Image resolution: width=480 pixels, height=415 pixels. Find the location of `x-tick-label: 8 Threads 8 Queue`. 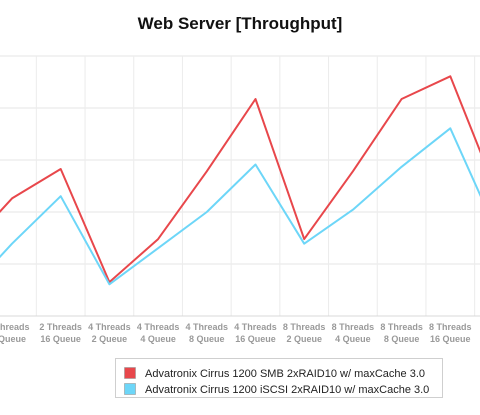

x-tick-label: 8 Threads 8 Queue is located at coordinates (401, 333).